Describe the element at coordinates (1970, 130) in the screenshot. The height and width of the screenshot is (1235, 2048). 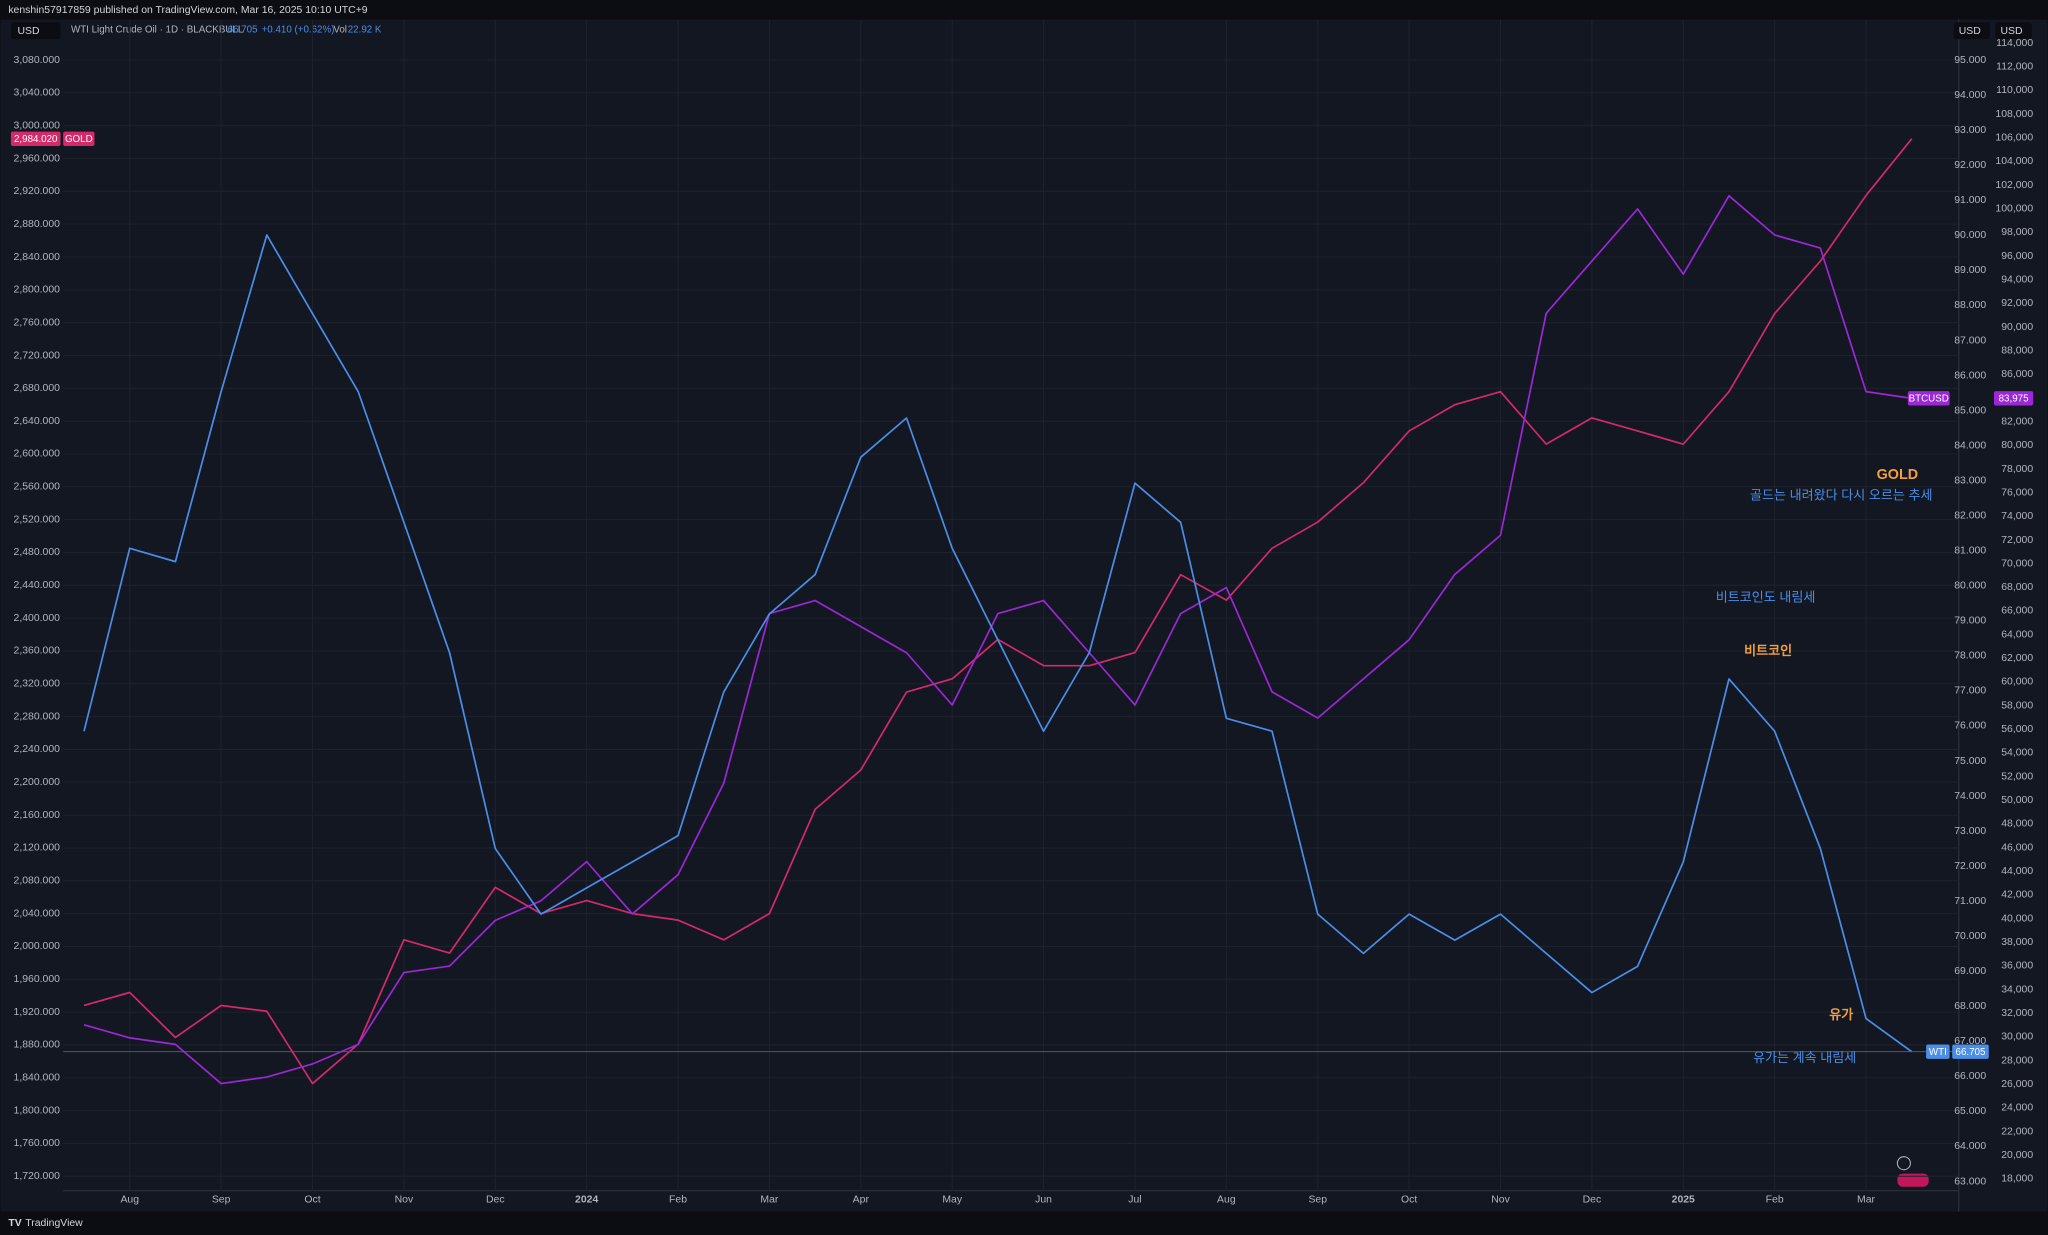
I see `y2-tick-label: 93.000` at that location.